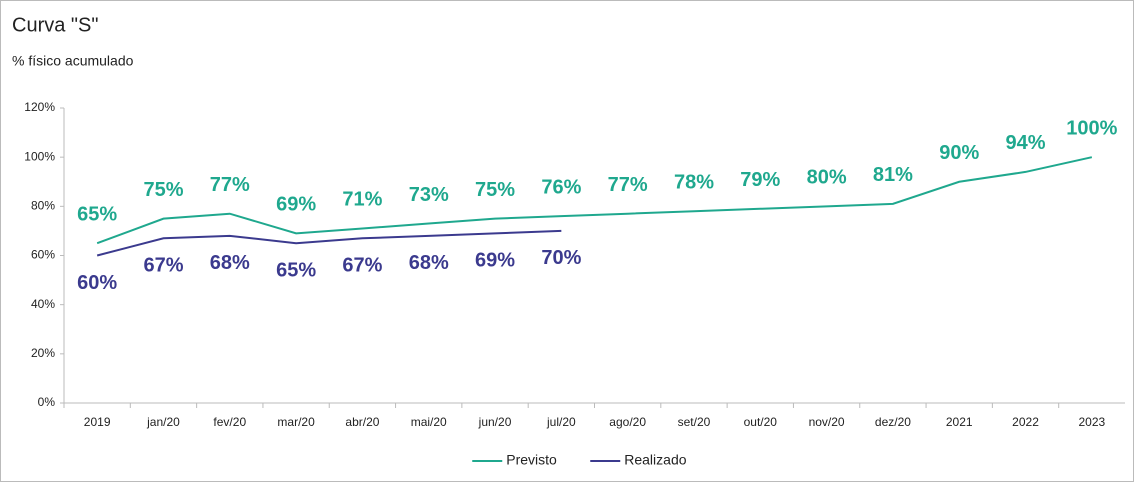 The image size is (1134, 482). Describe the element at coordinates (362, 200) in the screenshot. I see `data-label: 71%` at that location.